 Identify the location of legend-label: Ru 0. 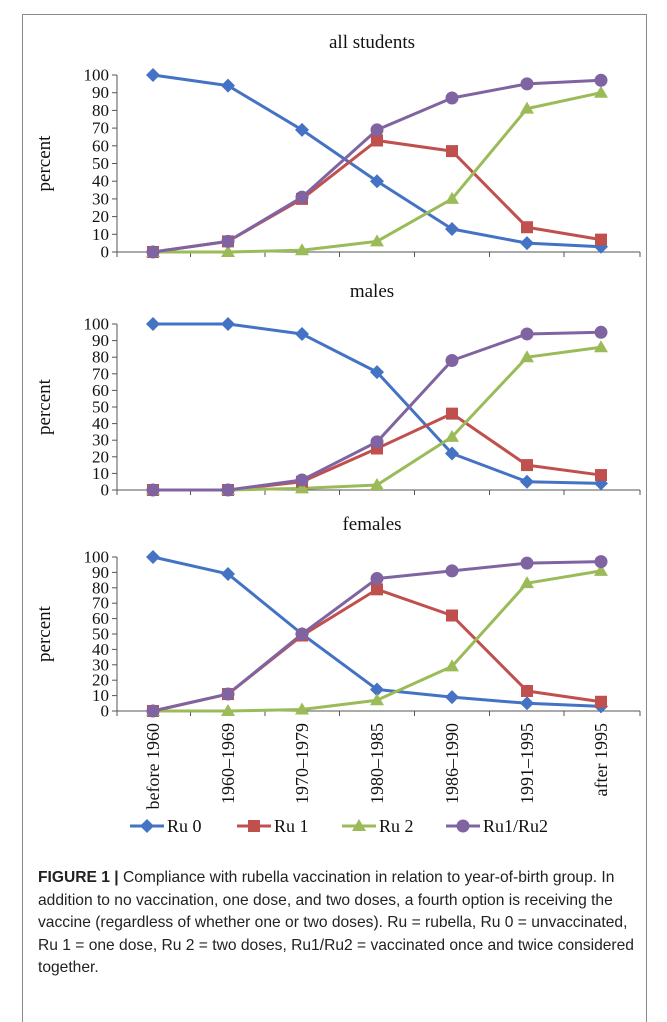
(184, 826).